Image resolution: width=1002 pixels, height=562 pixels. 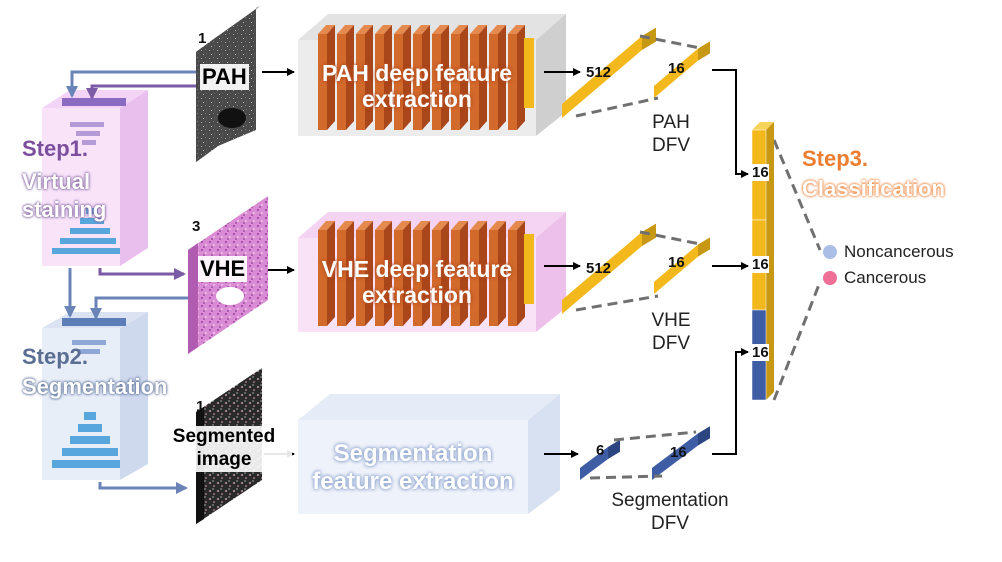 I want to click on vhe-conv-layers, so click(x=426, y=273).